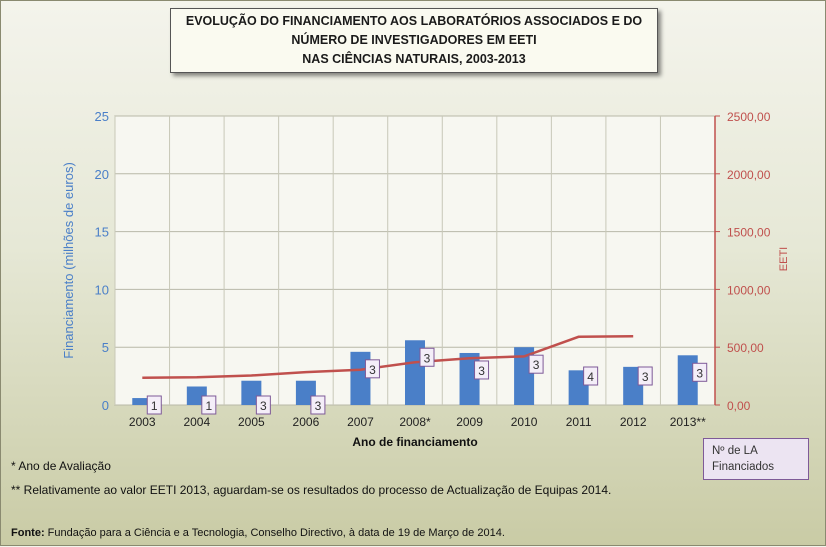 This screenshot has height=547, width=826. I want to click on legend-la-box: Nº de LA Financiados, so click(756, 459).